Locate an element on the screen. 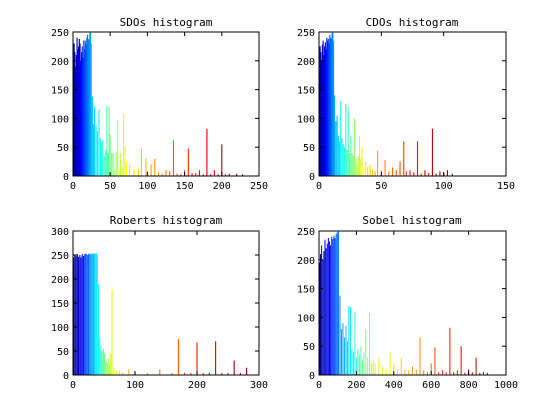 Image resolution: width=560 pixels, height=420 pixels. sobel-title: Sobel histogram is located at coordinates (412, 220).